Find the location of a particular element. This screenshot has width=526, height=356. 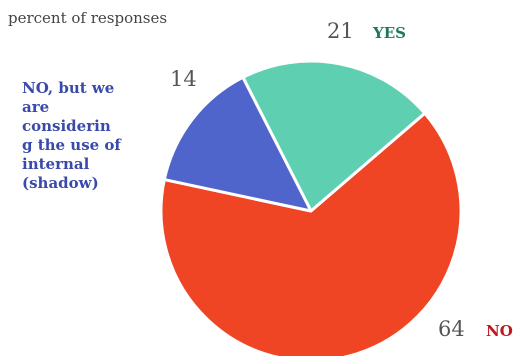

slice-label-yes: YES is located at coordinates (389, 33).